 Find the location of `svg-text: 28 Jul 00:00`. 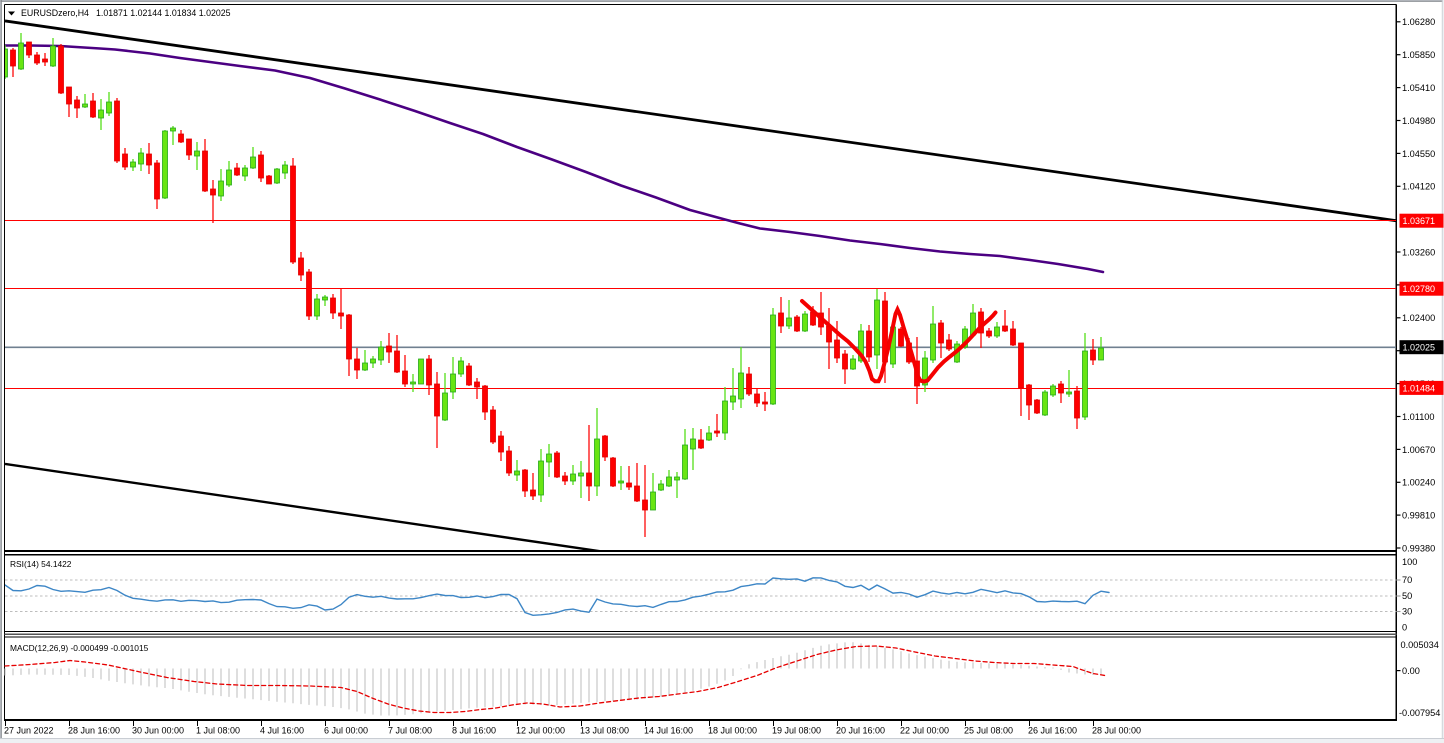

svg-text: 28 Jul 00:00 is located at coordinates (1116, 731).